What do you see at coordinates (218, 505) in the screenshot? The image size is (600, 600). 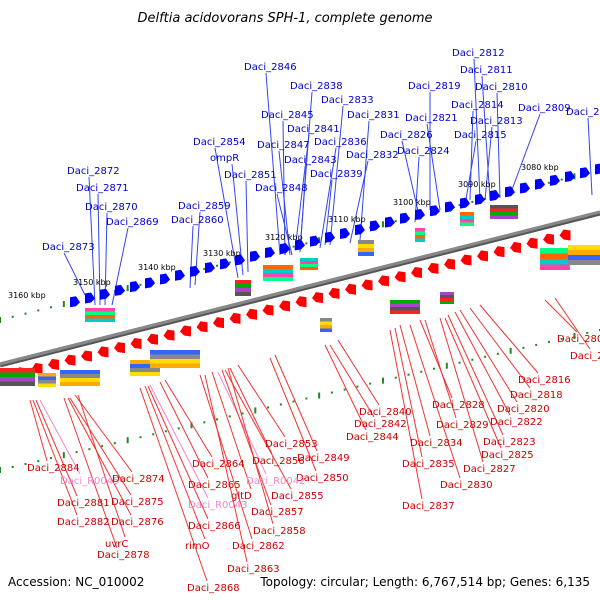 I see `gene-label-daci-r0043: Daci_R0043` at bounding box center [218, 505].